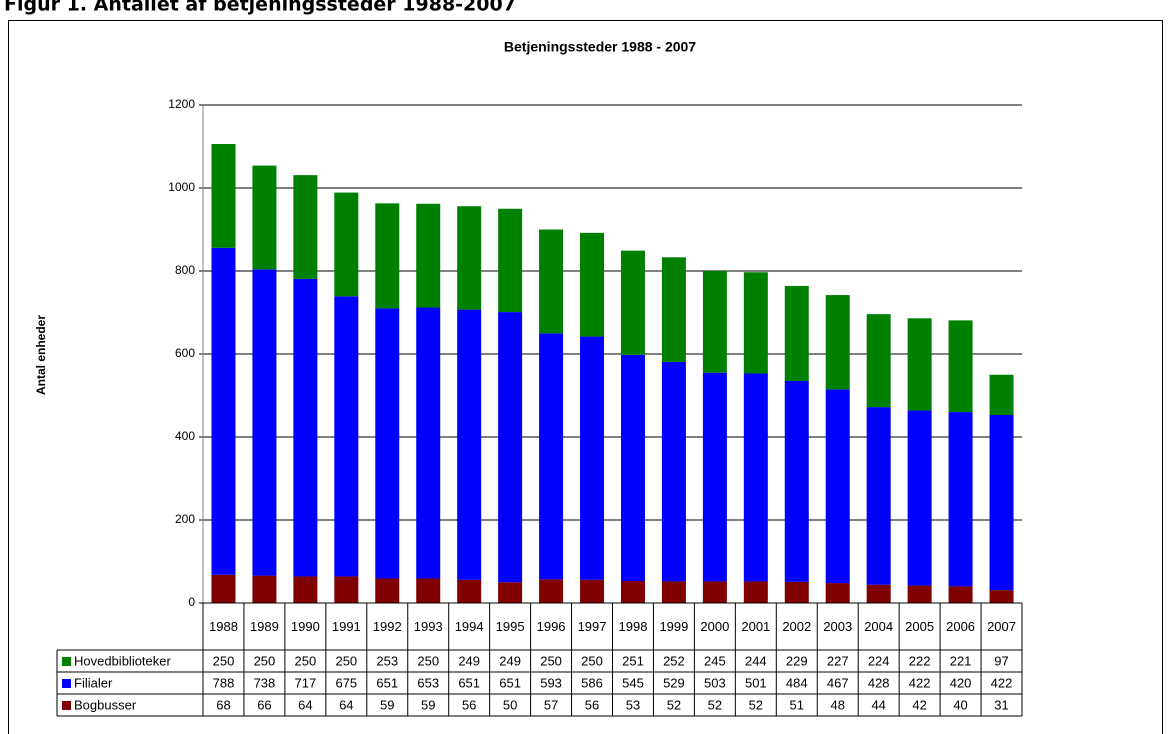 The image size is (1172, 734). Describe the element at coordinates (919, 704) in the screenshot. I see `table-value: 42` at that location.